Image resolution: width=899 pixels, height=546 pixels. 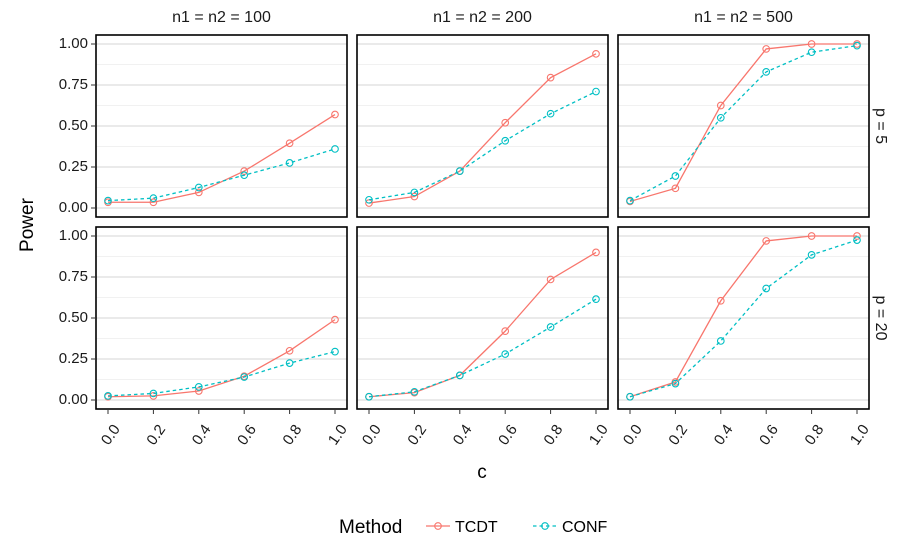 What do you see at coordinates (370, 527) in the screenshot?
I see `legend-title: Method` at bounding box center [370, 527].